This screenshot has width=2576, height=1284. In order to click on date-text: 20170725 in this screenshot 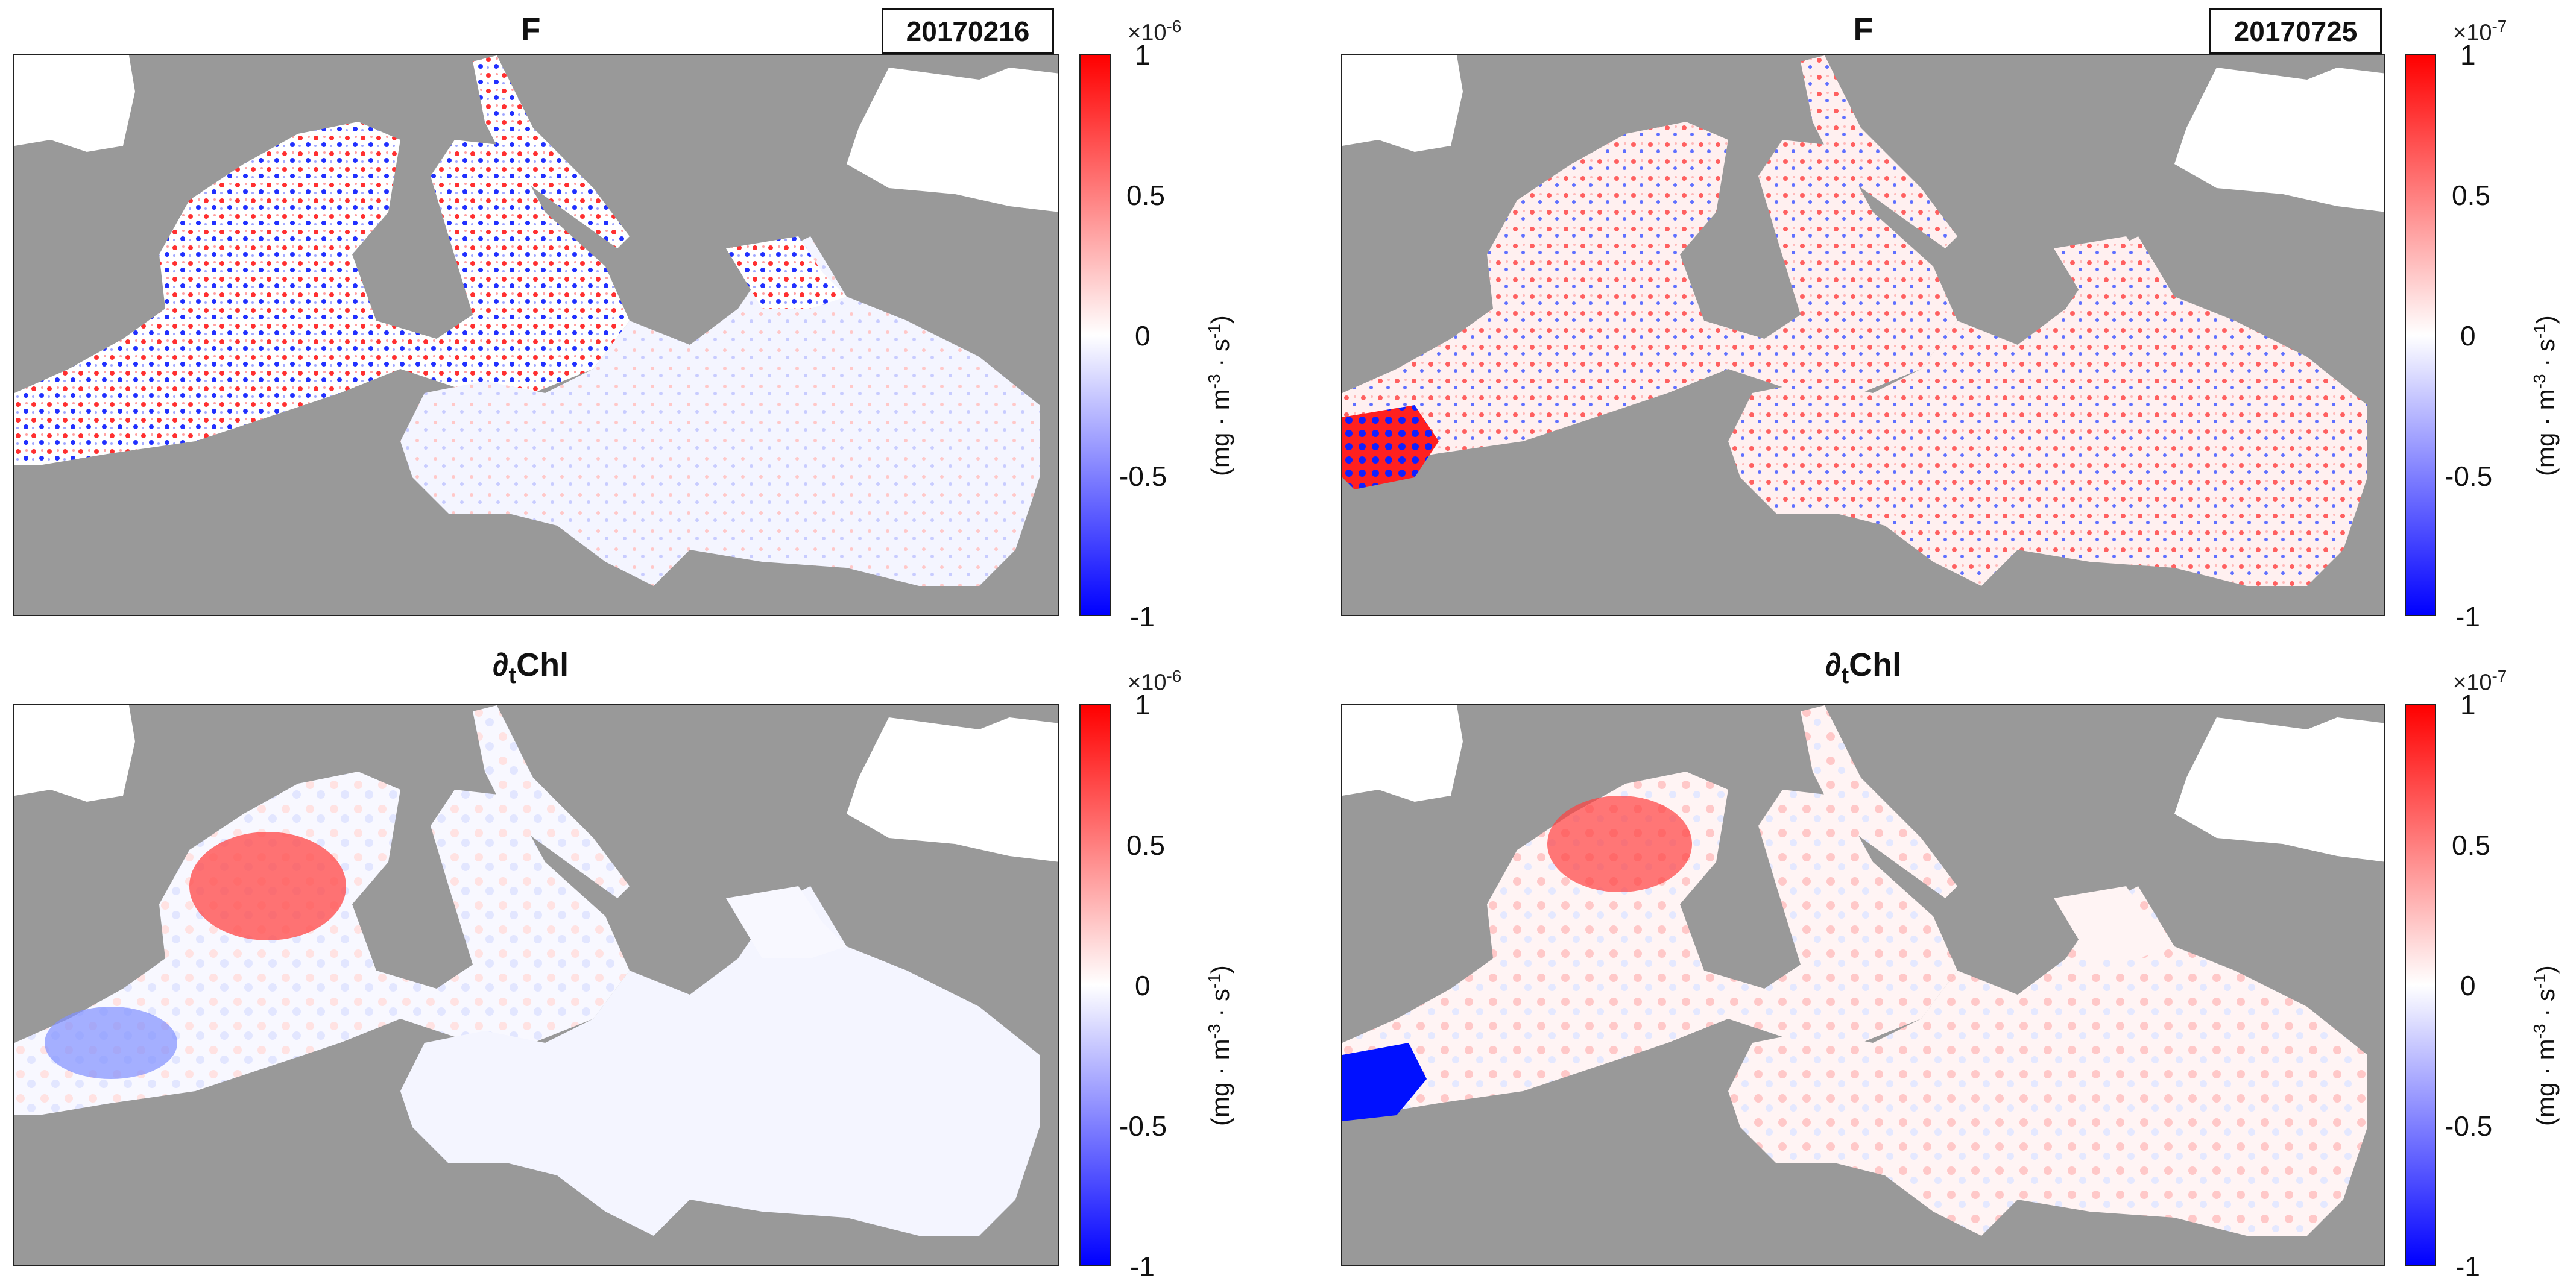, I will do `click(2295, 31)`.